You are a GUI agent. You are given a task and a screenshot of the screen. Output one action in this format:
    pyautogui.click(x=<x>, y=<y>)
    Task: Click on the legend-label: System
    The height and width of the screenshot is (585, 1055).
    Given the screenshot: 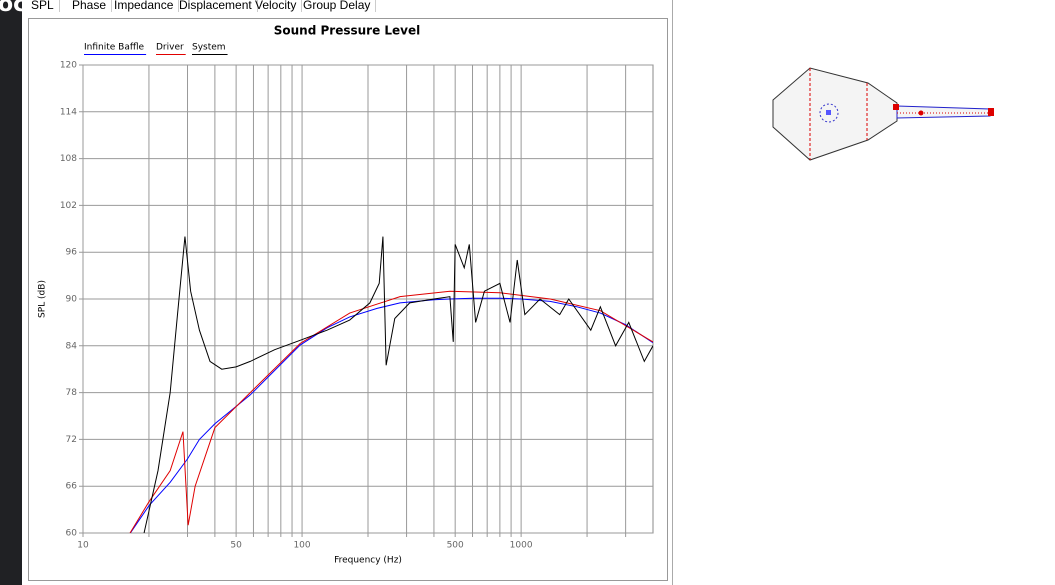 What is the action you would take?
    pyautogui.click(x=209, y=48)
    